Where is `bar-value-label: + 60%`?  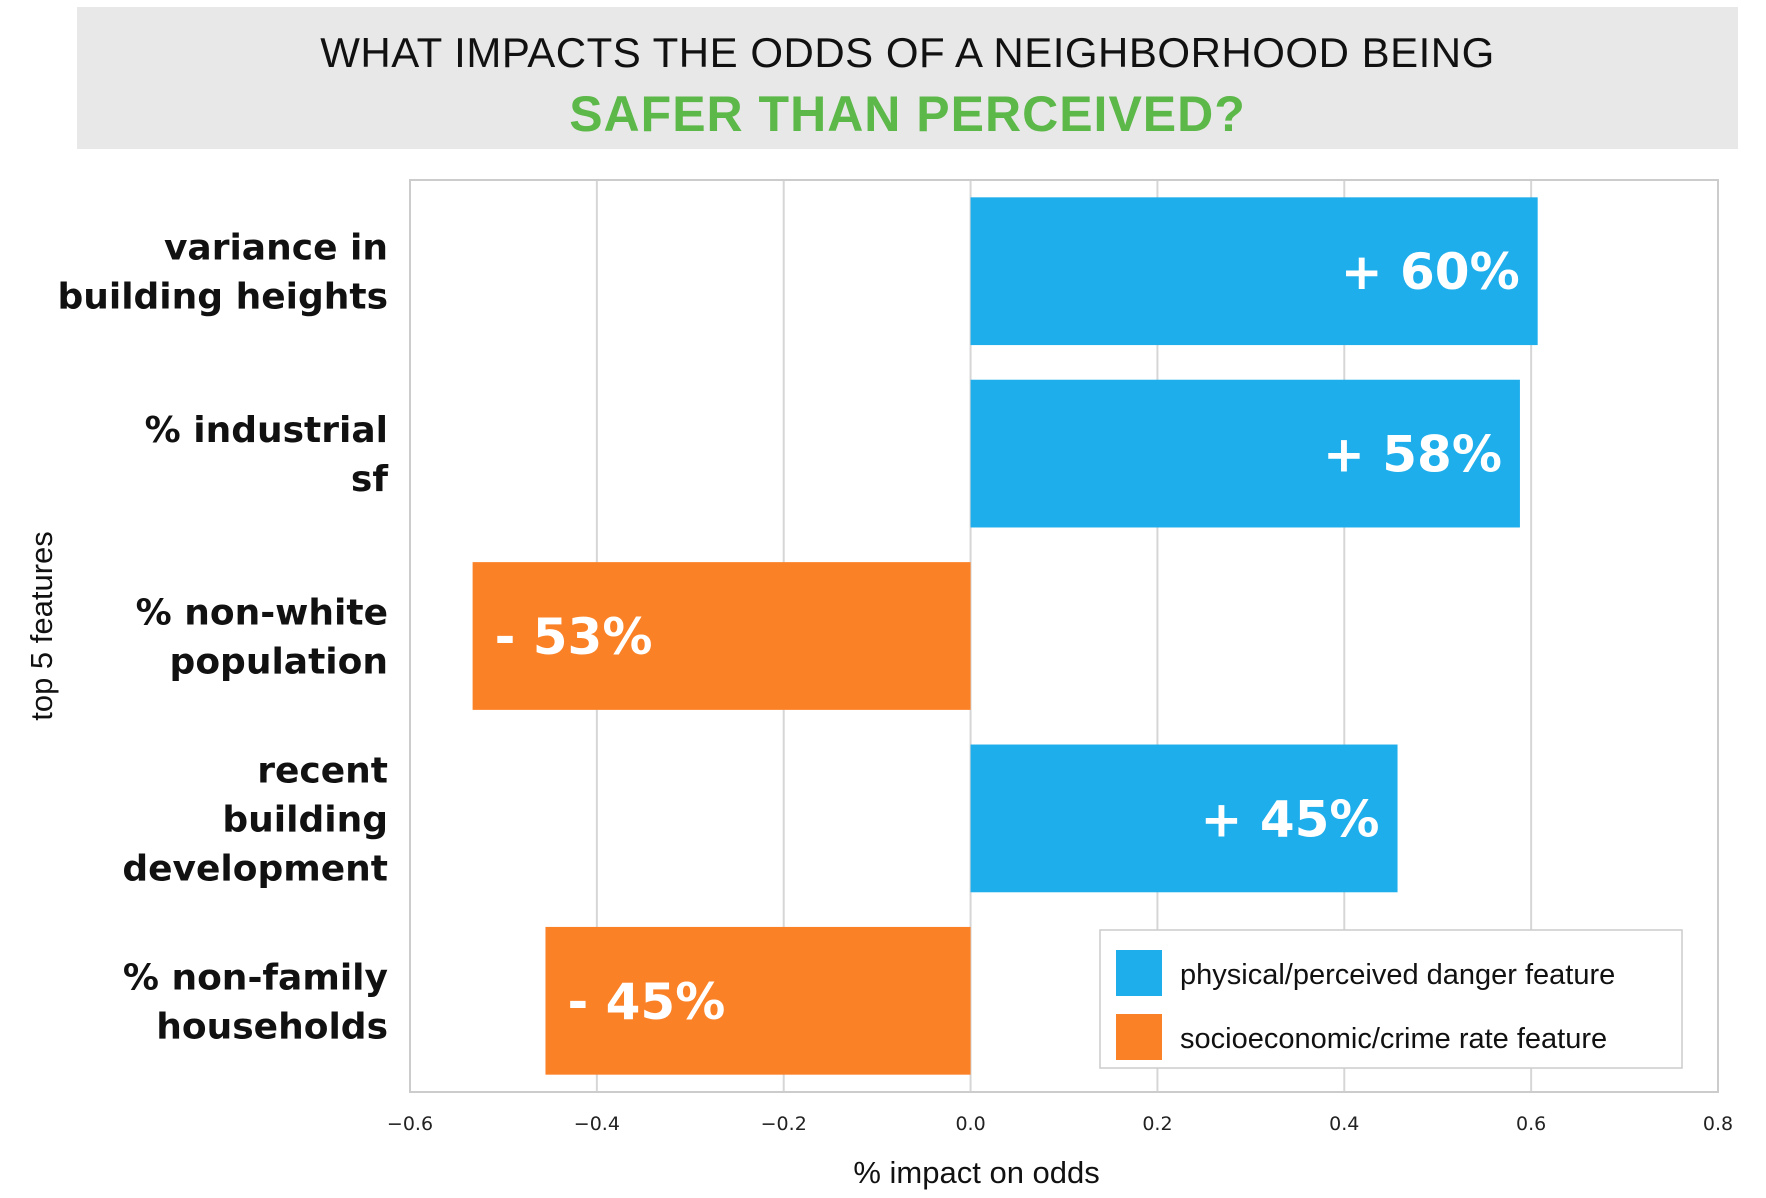 bar-value-label: + 60% is located at coordinates (1430, 272).